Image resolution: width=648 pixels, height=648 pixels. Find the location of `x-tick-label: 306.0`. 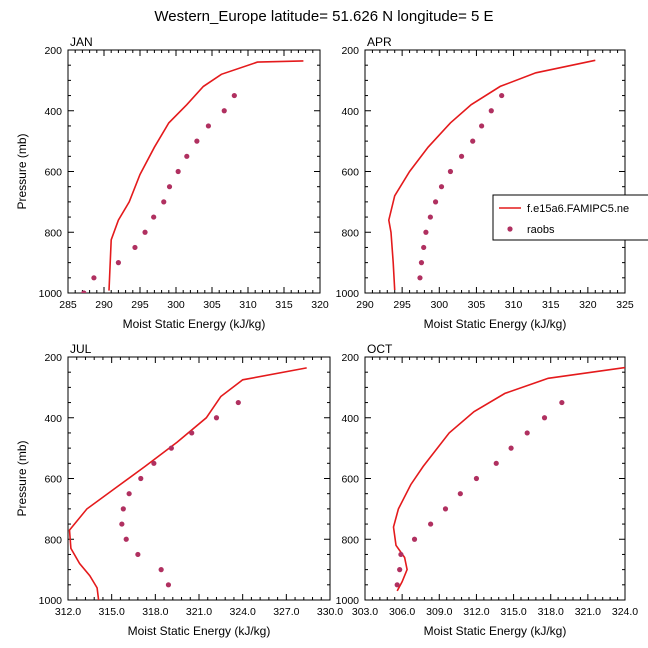

x-tick-label: 306.0 is located at coordinates (402, 612).